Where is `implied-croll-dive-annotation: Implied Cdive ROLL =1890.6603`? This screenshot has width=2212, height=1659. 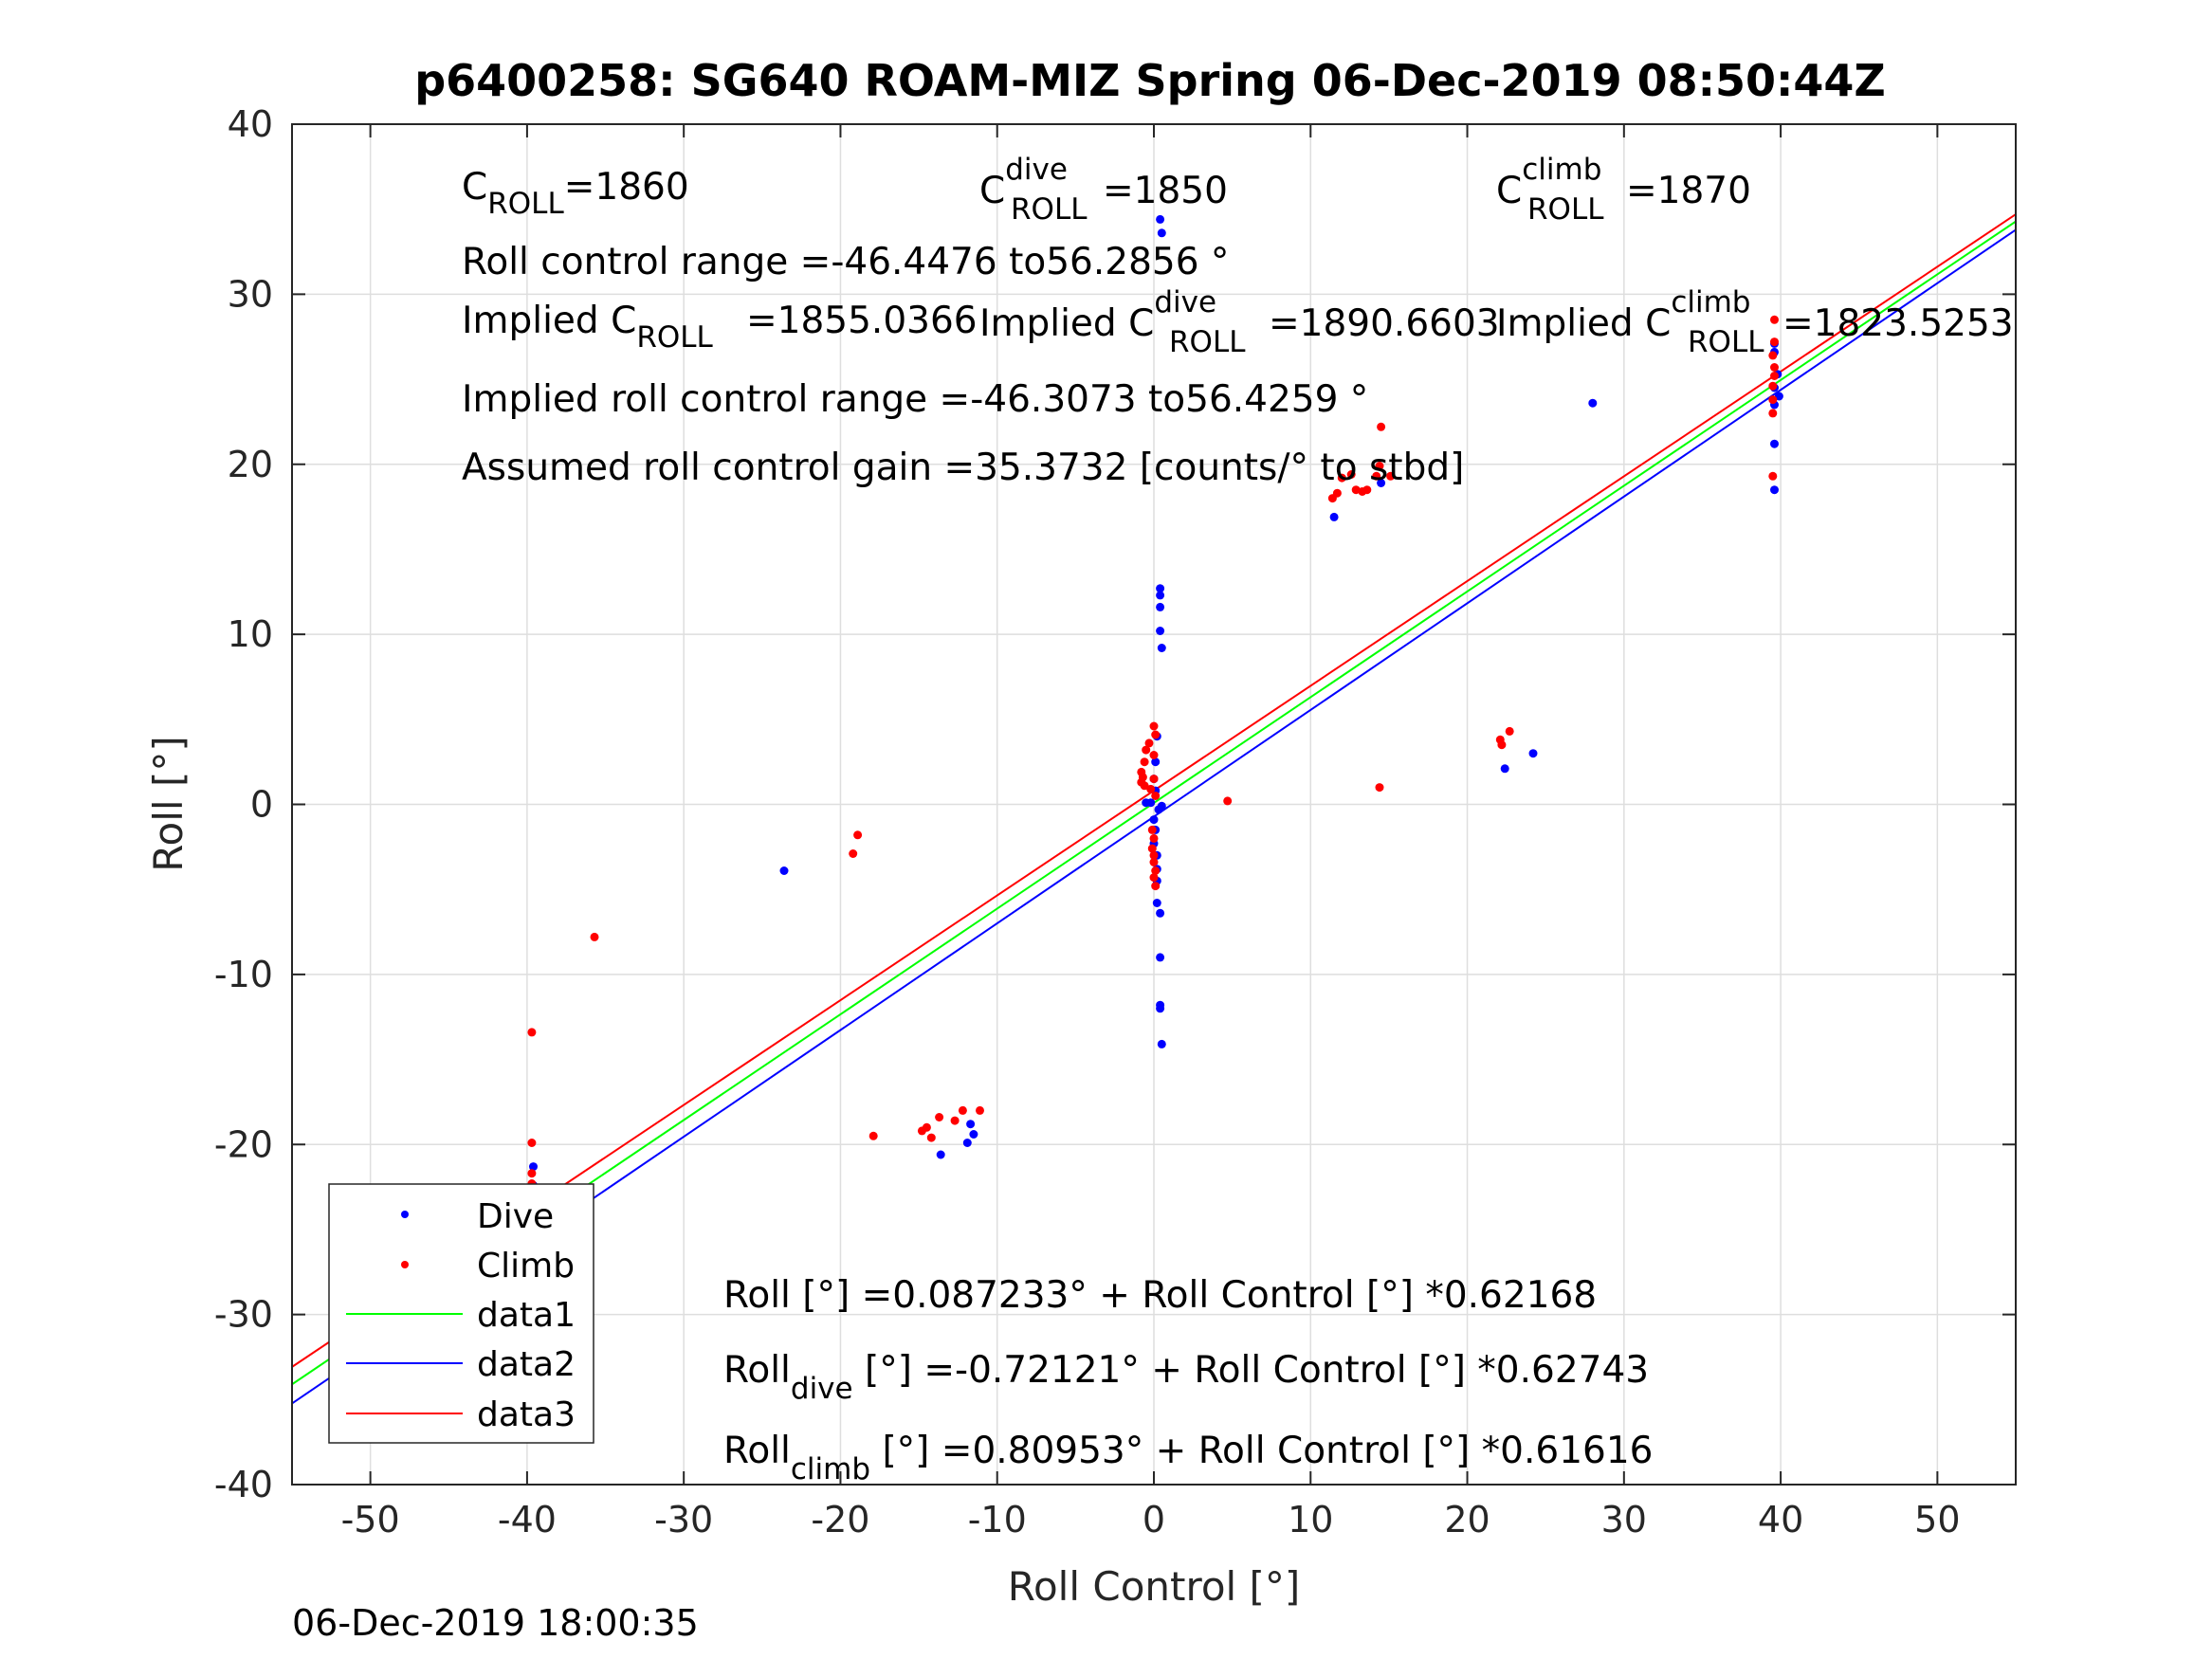 implied-croll-dive-annotation: Implied Cdive ROLL =1890.6603 is located at coordinates (1239, 322).